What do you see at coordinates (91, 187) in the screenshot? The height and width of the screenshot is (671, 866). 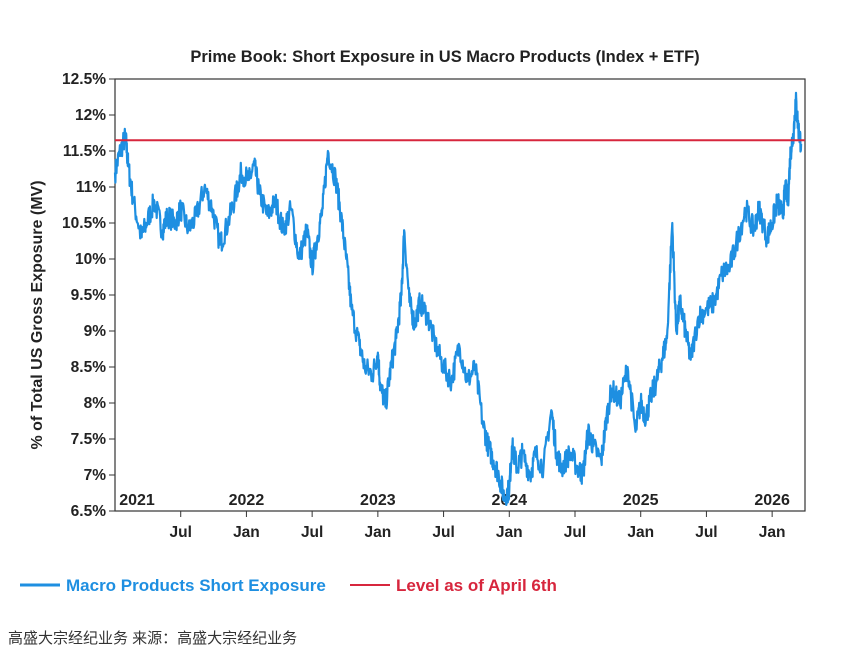 I see `y-tick-label: 11%` at bounding box center [91, 187].